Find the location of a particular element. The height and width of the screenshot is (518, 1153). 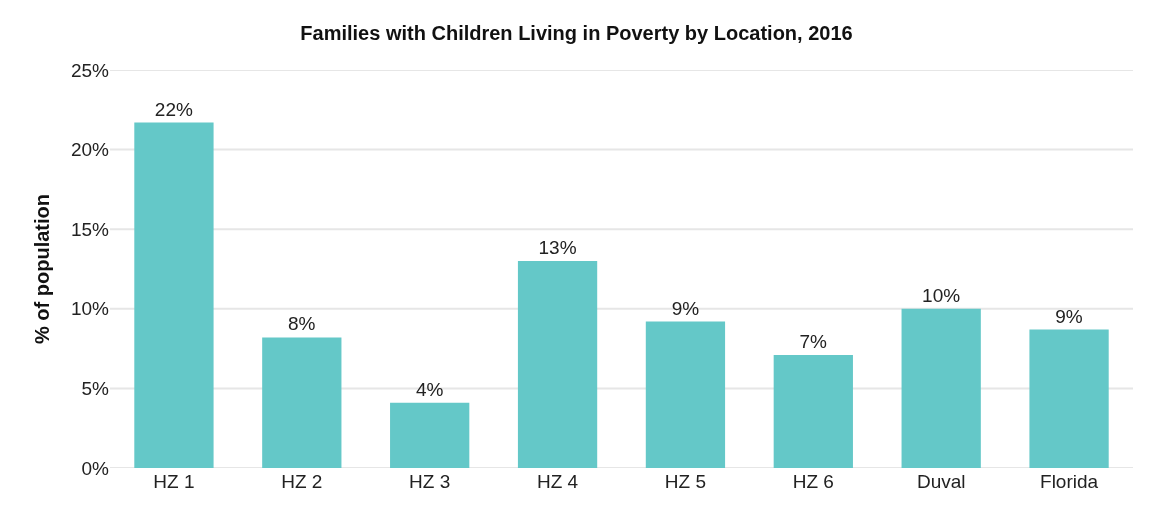

data-label: 22% is located at coordinates (174, 109).